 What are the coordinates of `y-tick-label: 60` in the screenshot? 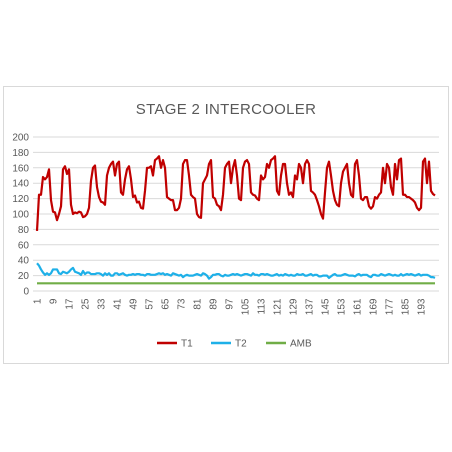 It's located at (24, 245).